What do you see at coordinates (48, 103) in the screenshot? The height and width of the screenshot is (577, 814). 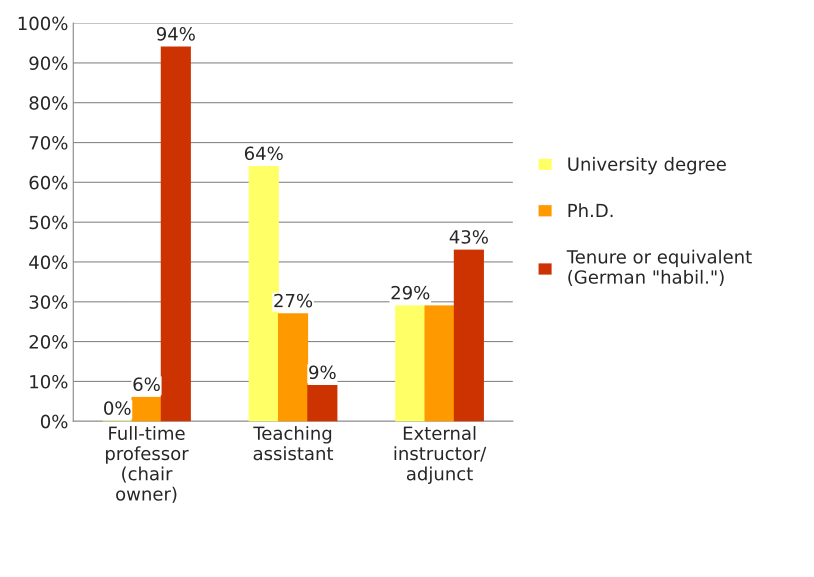 I see `y-tick-label: 80%` at bounding box center [48, 103].